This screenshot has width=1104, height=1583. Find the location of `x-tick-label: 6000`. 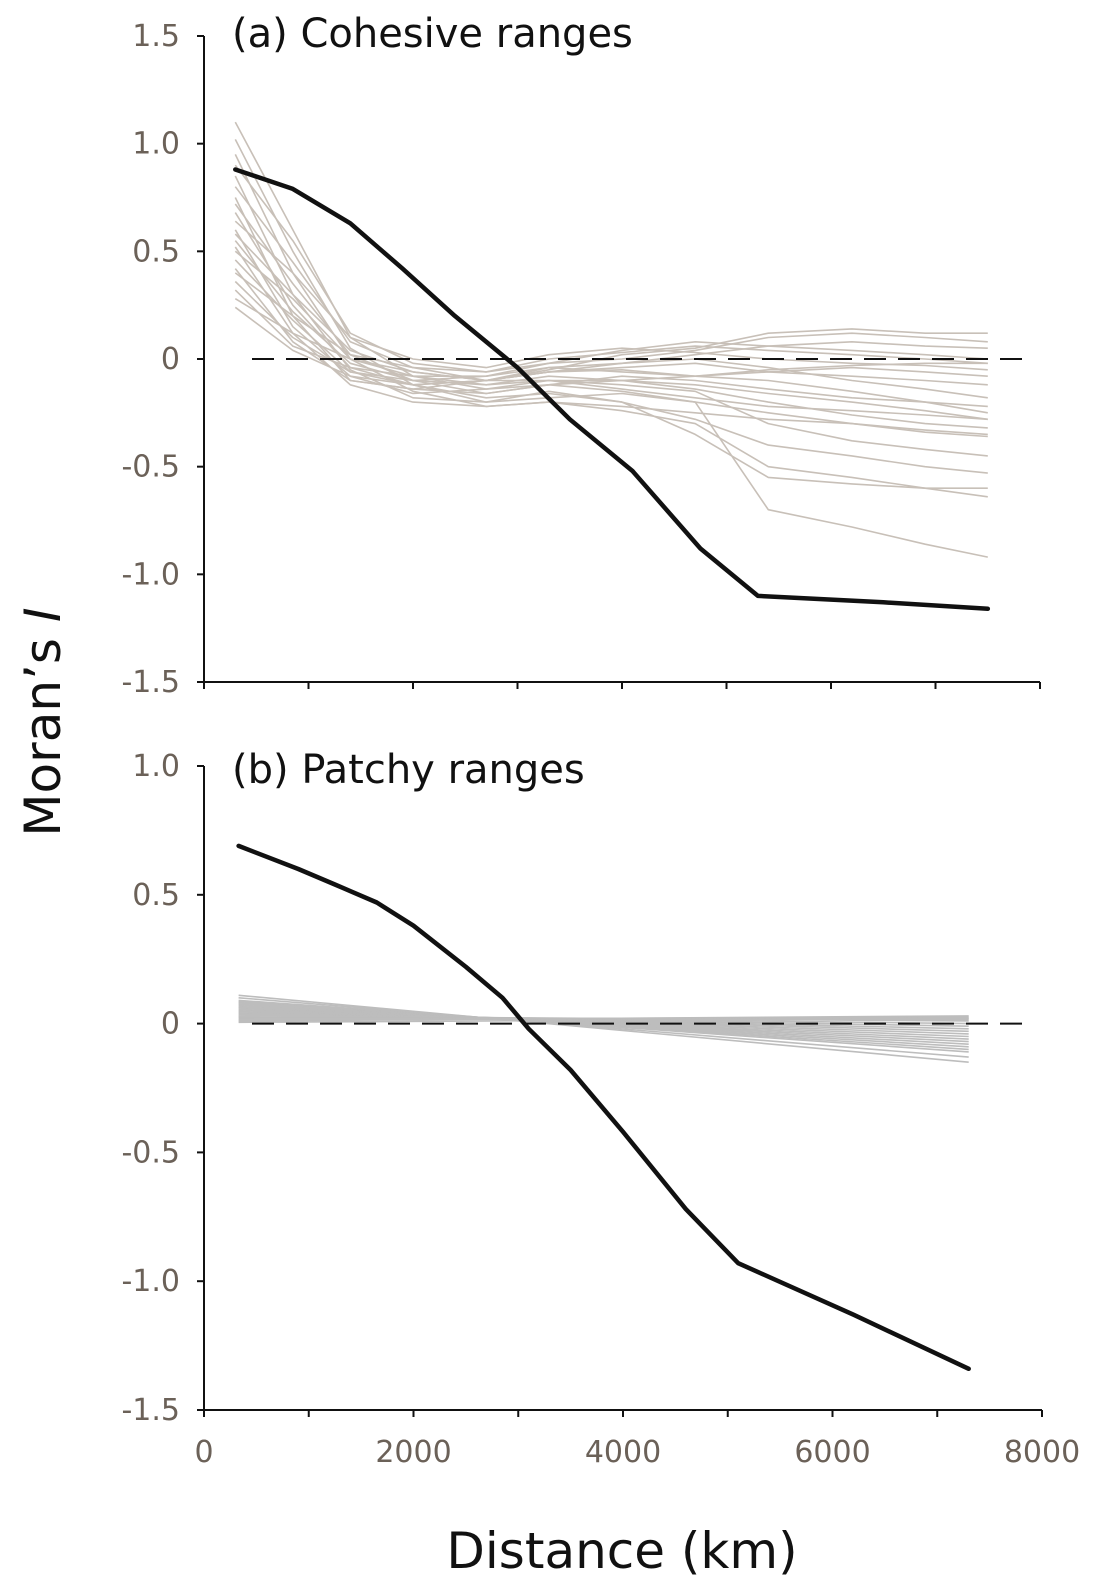

x-tick-label: 6000 is located at coordinates (832, 1452).